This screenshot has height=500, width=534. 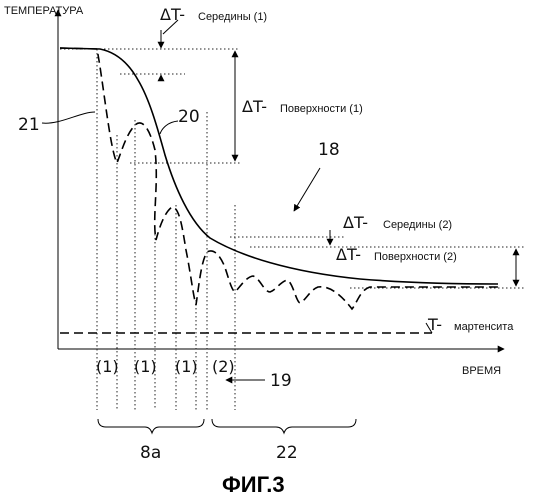 I want to click on phase-label-1b: (1), so click(x=145, y=366).